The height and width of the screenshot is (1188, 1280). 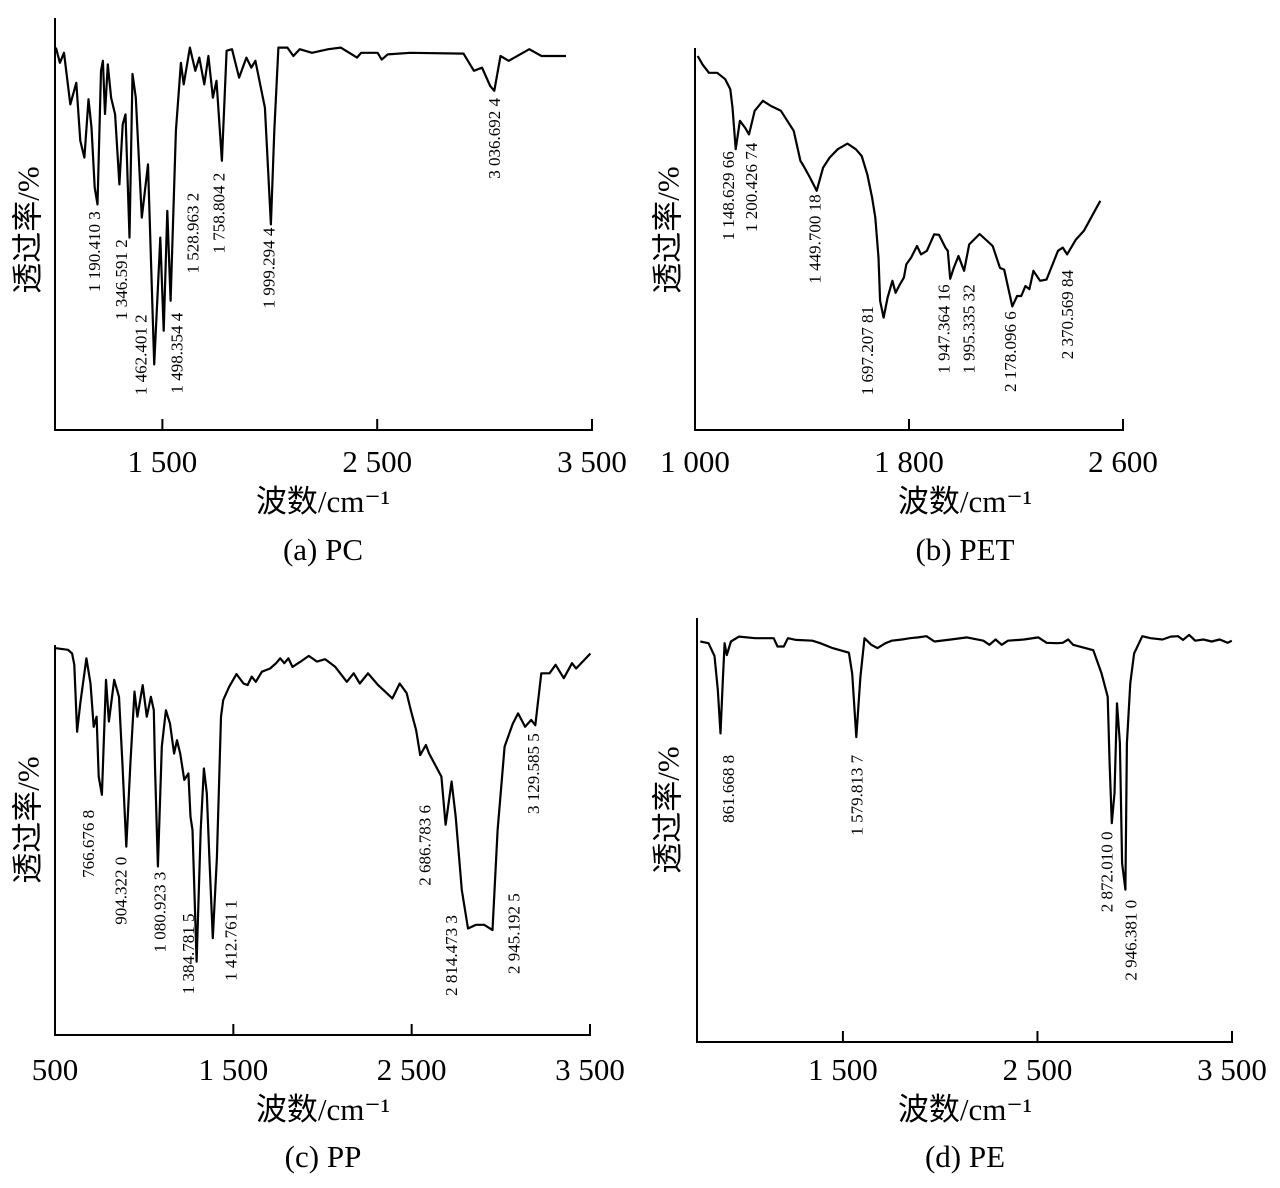 I want to click on peak-label: 2 178.096 6, so click(x=1010, y=351).